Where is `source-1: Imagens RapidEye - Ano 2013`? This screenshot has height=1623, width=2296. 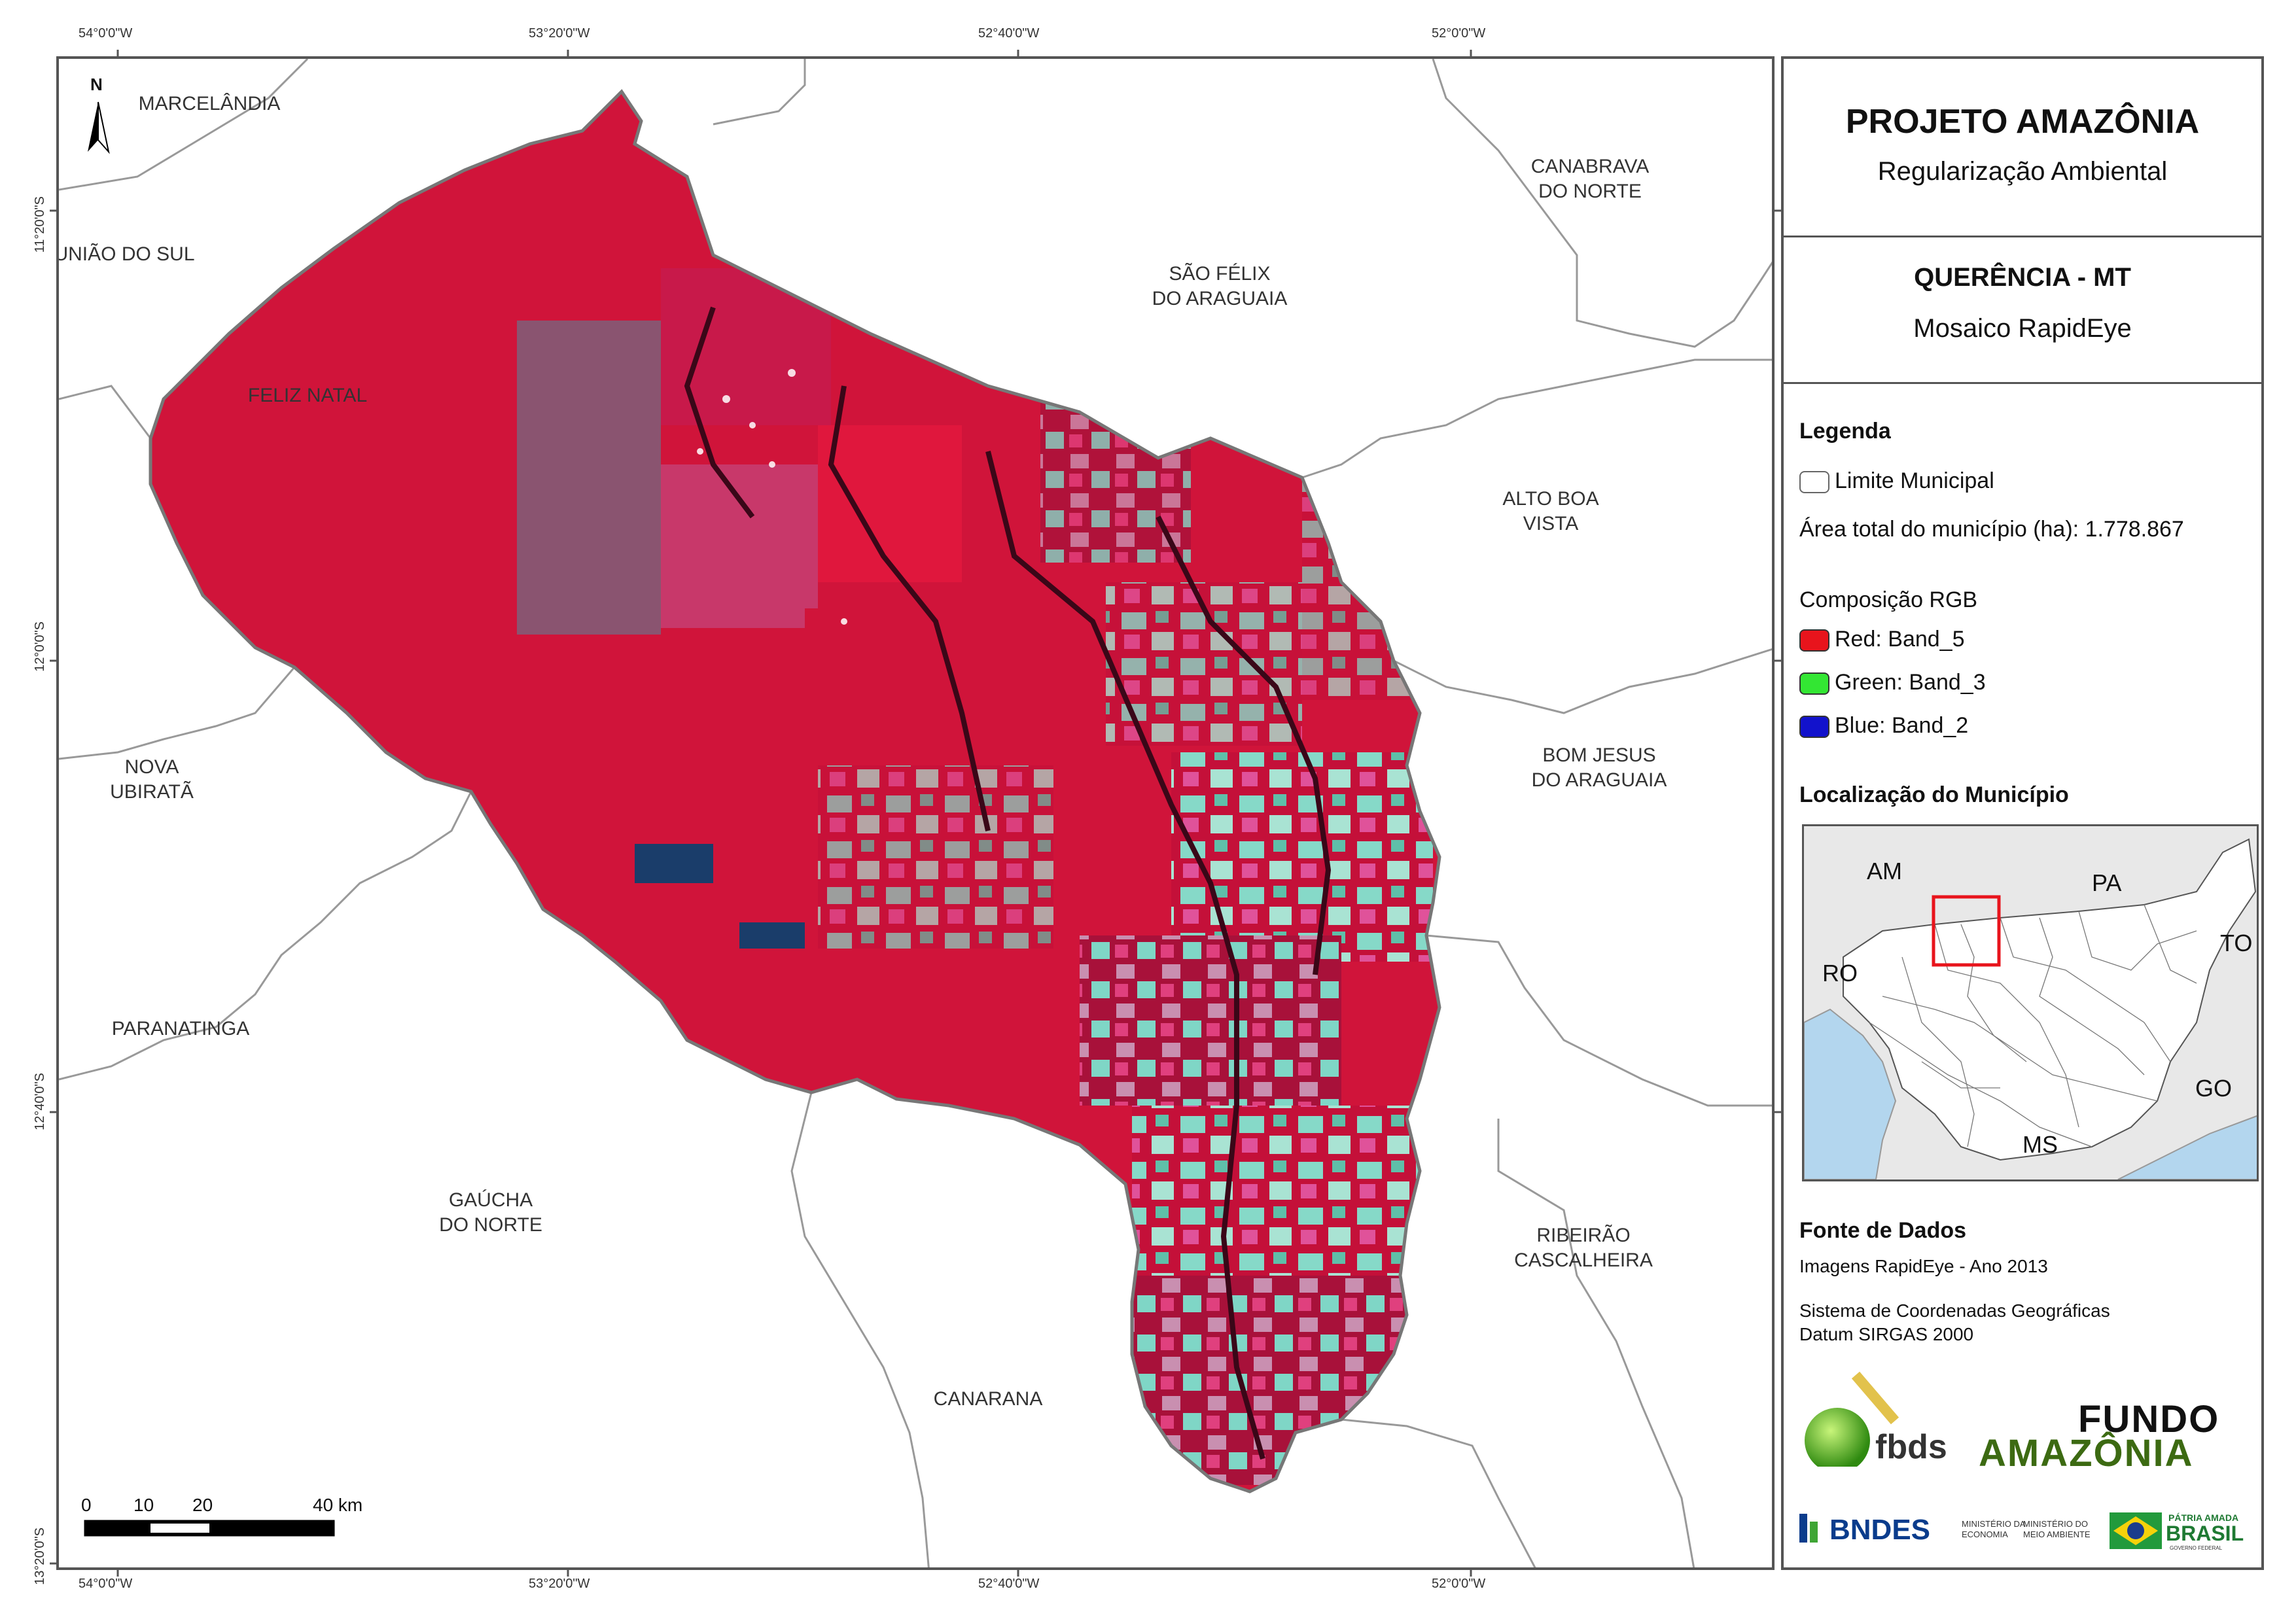 source-1: Imagens RapidEye - Ano 2013 is located at coordinates (1924, 1266).